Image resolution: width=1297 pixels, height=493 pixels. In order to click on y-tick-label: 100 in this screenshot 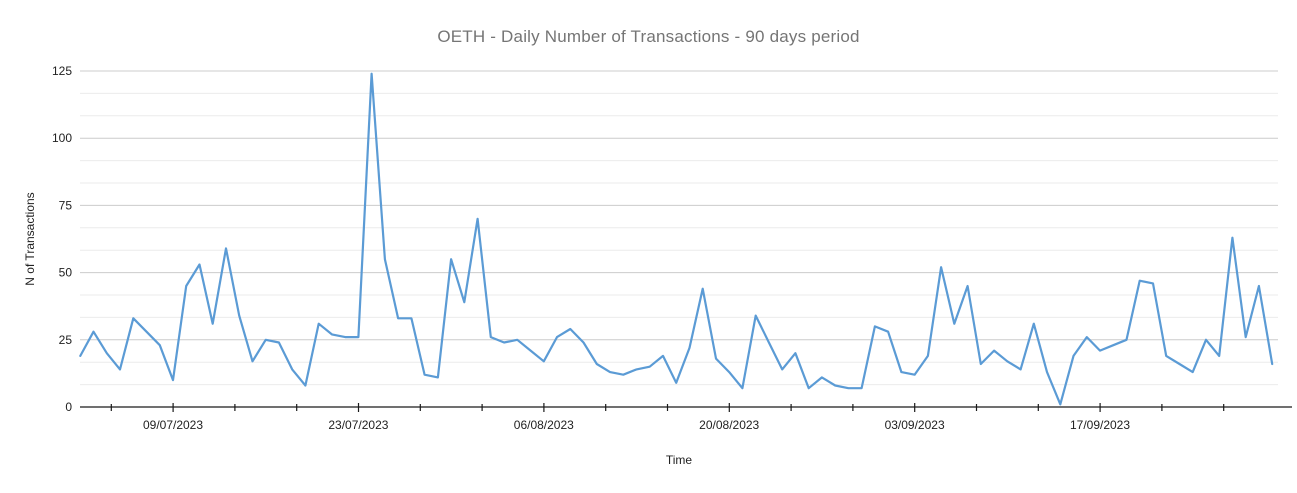, I will do `click(62, 138)`.